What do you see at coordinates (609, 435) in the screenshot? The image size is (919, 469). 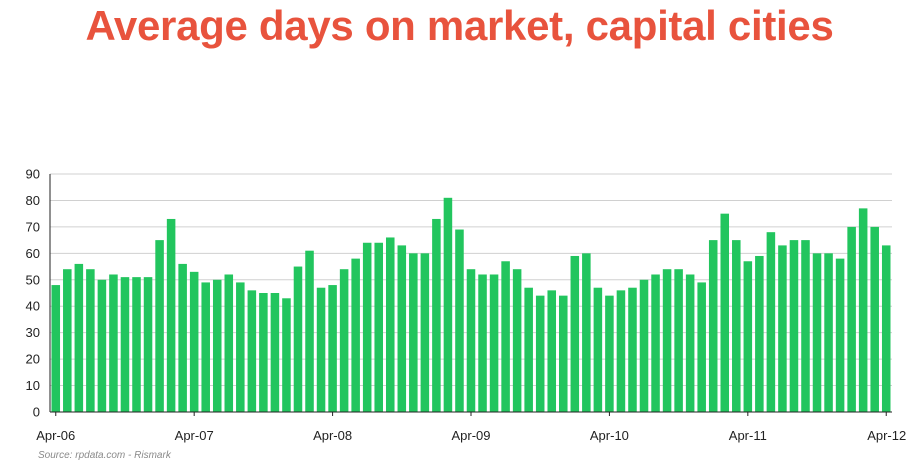 I see `x-tick-label: Apr-10` at bounding box center [609, 435].